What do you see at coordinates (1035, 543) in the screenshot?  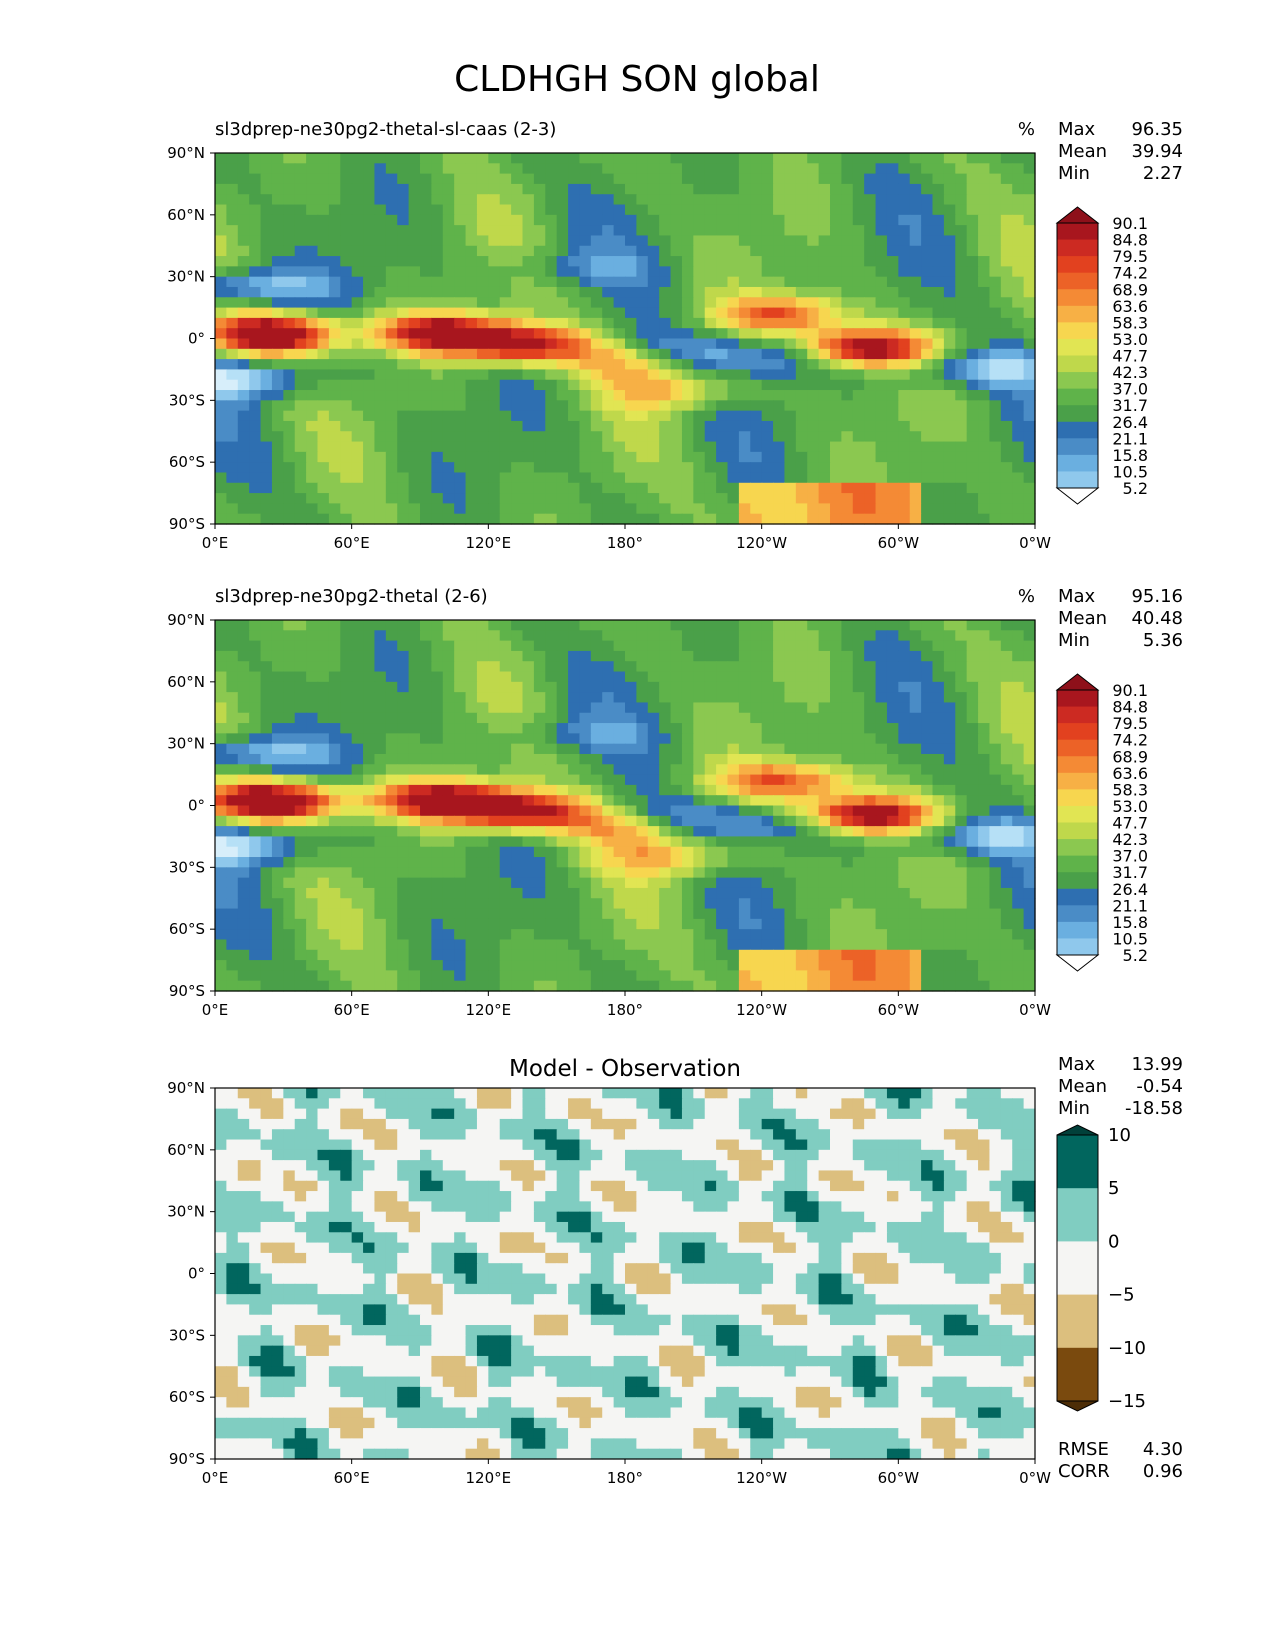 I see `x-tick-label: 0°W` at bounding box center [1035, 543].